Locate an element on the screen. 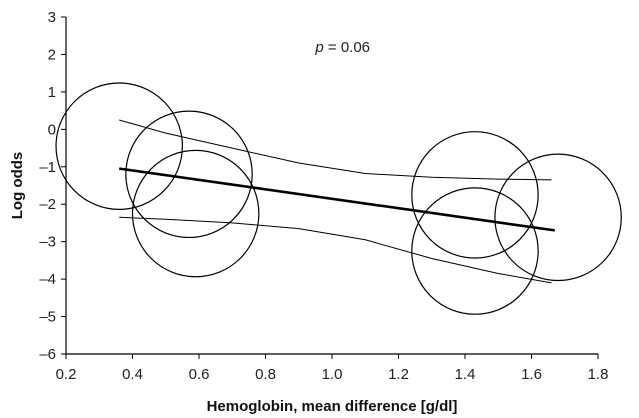 The height and width of the screenshot is (418, 639). regression-line is located at coordinates (337, 199).